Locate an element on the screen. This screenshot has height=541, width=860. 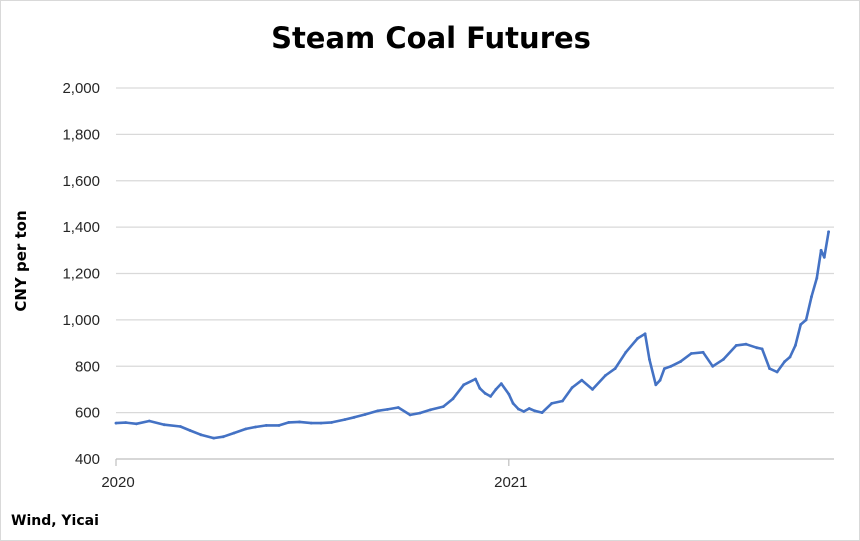
y-tick-label: 1,400 is located at coordinates (81, 227).